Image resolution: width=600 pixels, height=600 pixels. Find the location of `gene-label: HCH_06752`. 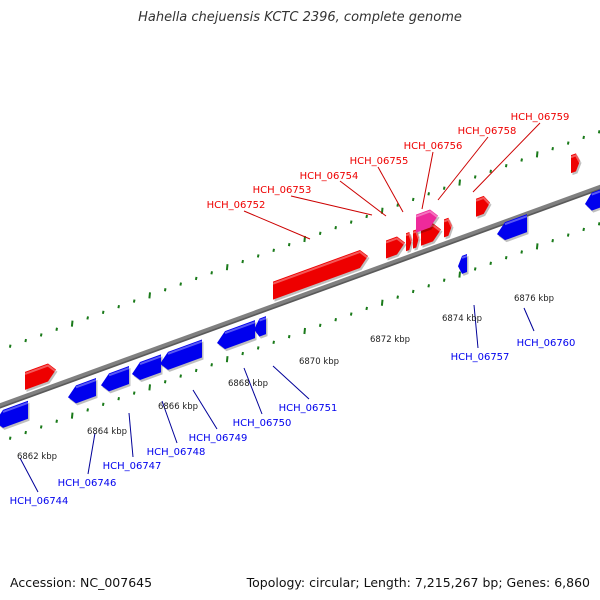

gene-label: HCH_06752 is located at coordinates (236, 205).